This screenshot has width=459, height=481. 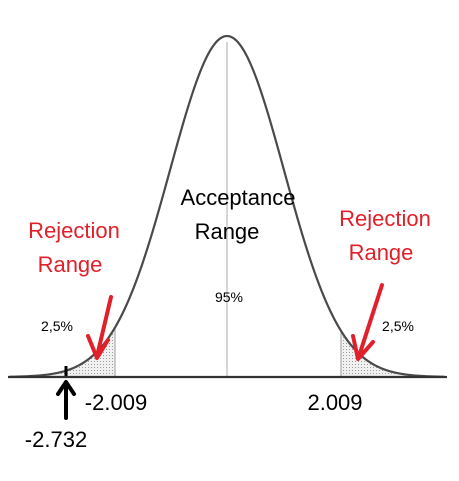 What do you see at coordinates (116, 402) in the screenshot?
I see `critical-value-left-label: -2.009` at bounding box center [116, 402].